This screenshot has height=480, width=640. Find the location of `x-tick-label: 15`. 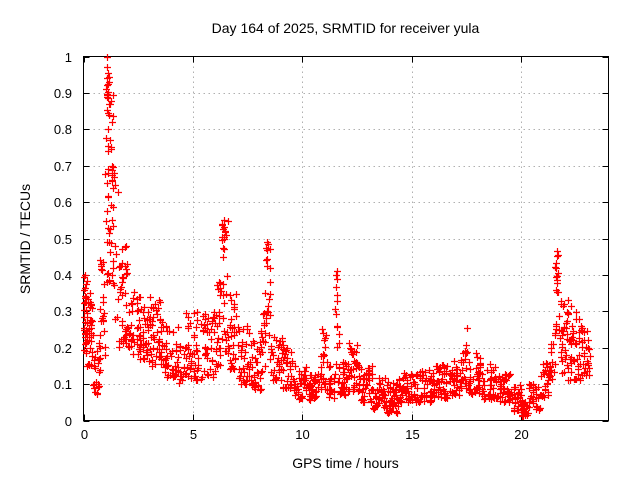

x-tick-label: 15 is located at coordinates (412, 434).